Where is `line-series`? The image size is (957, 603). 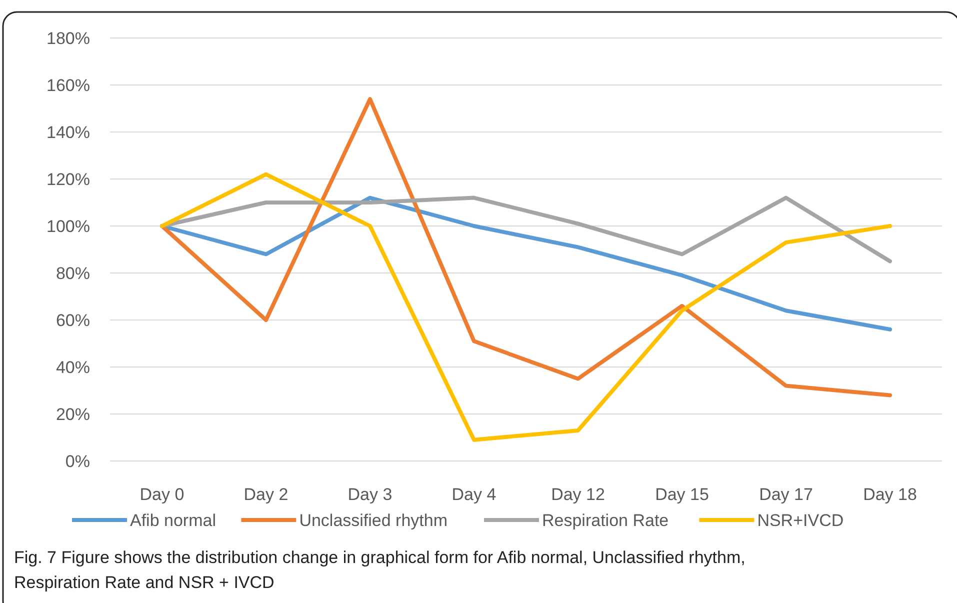 line-series is located at coordinates (526, 230).